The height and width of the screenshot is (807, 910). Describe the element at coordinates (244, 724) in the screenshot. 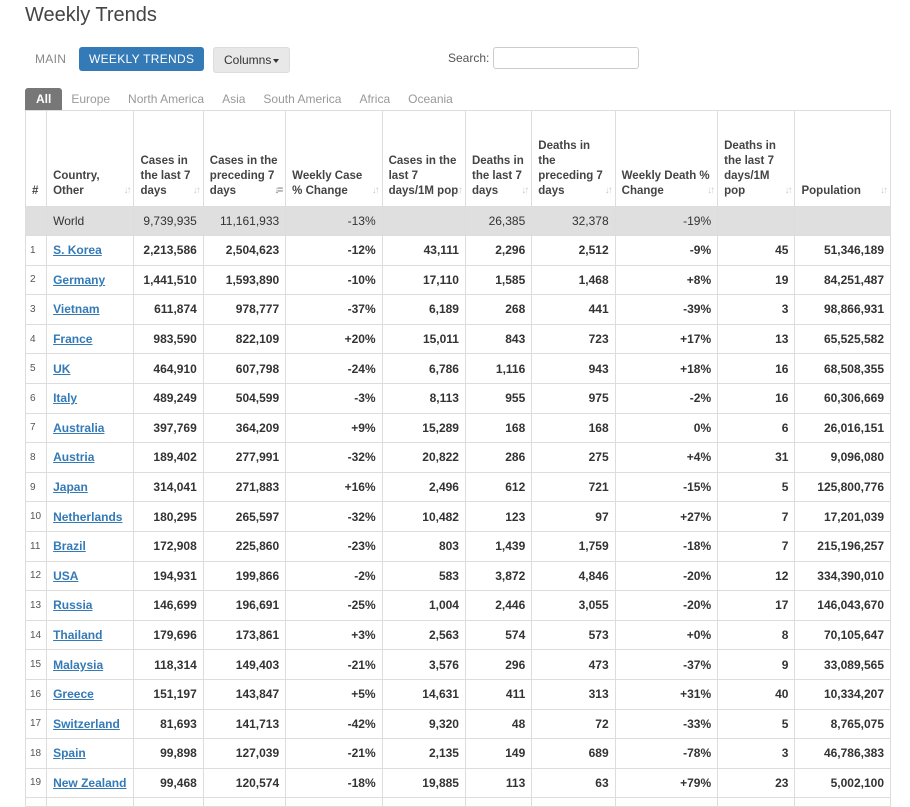

I see `value-cell: 141,713` at that location.